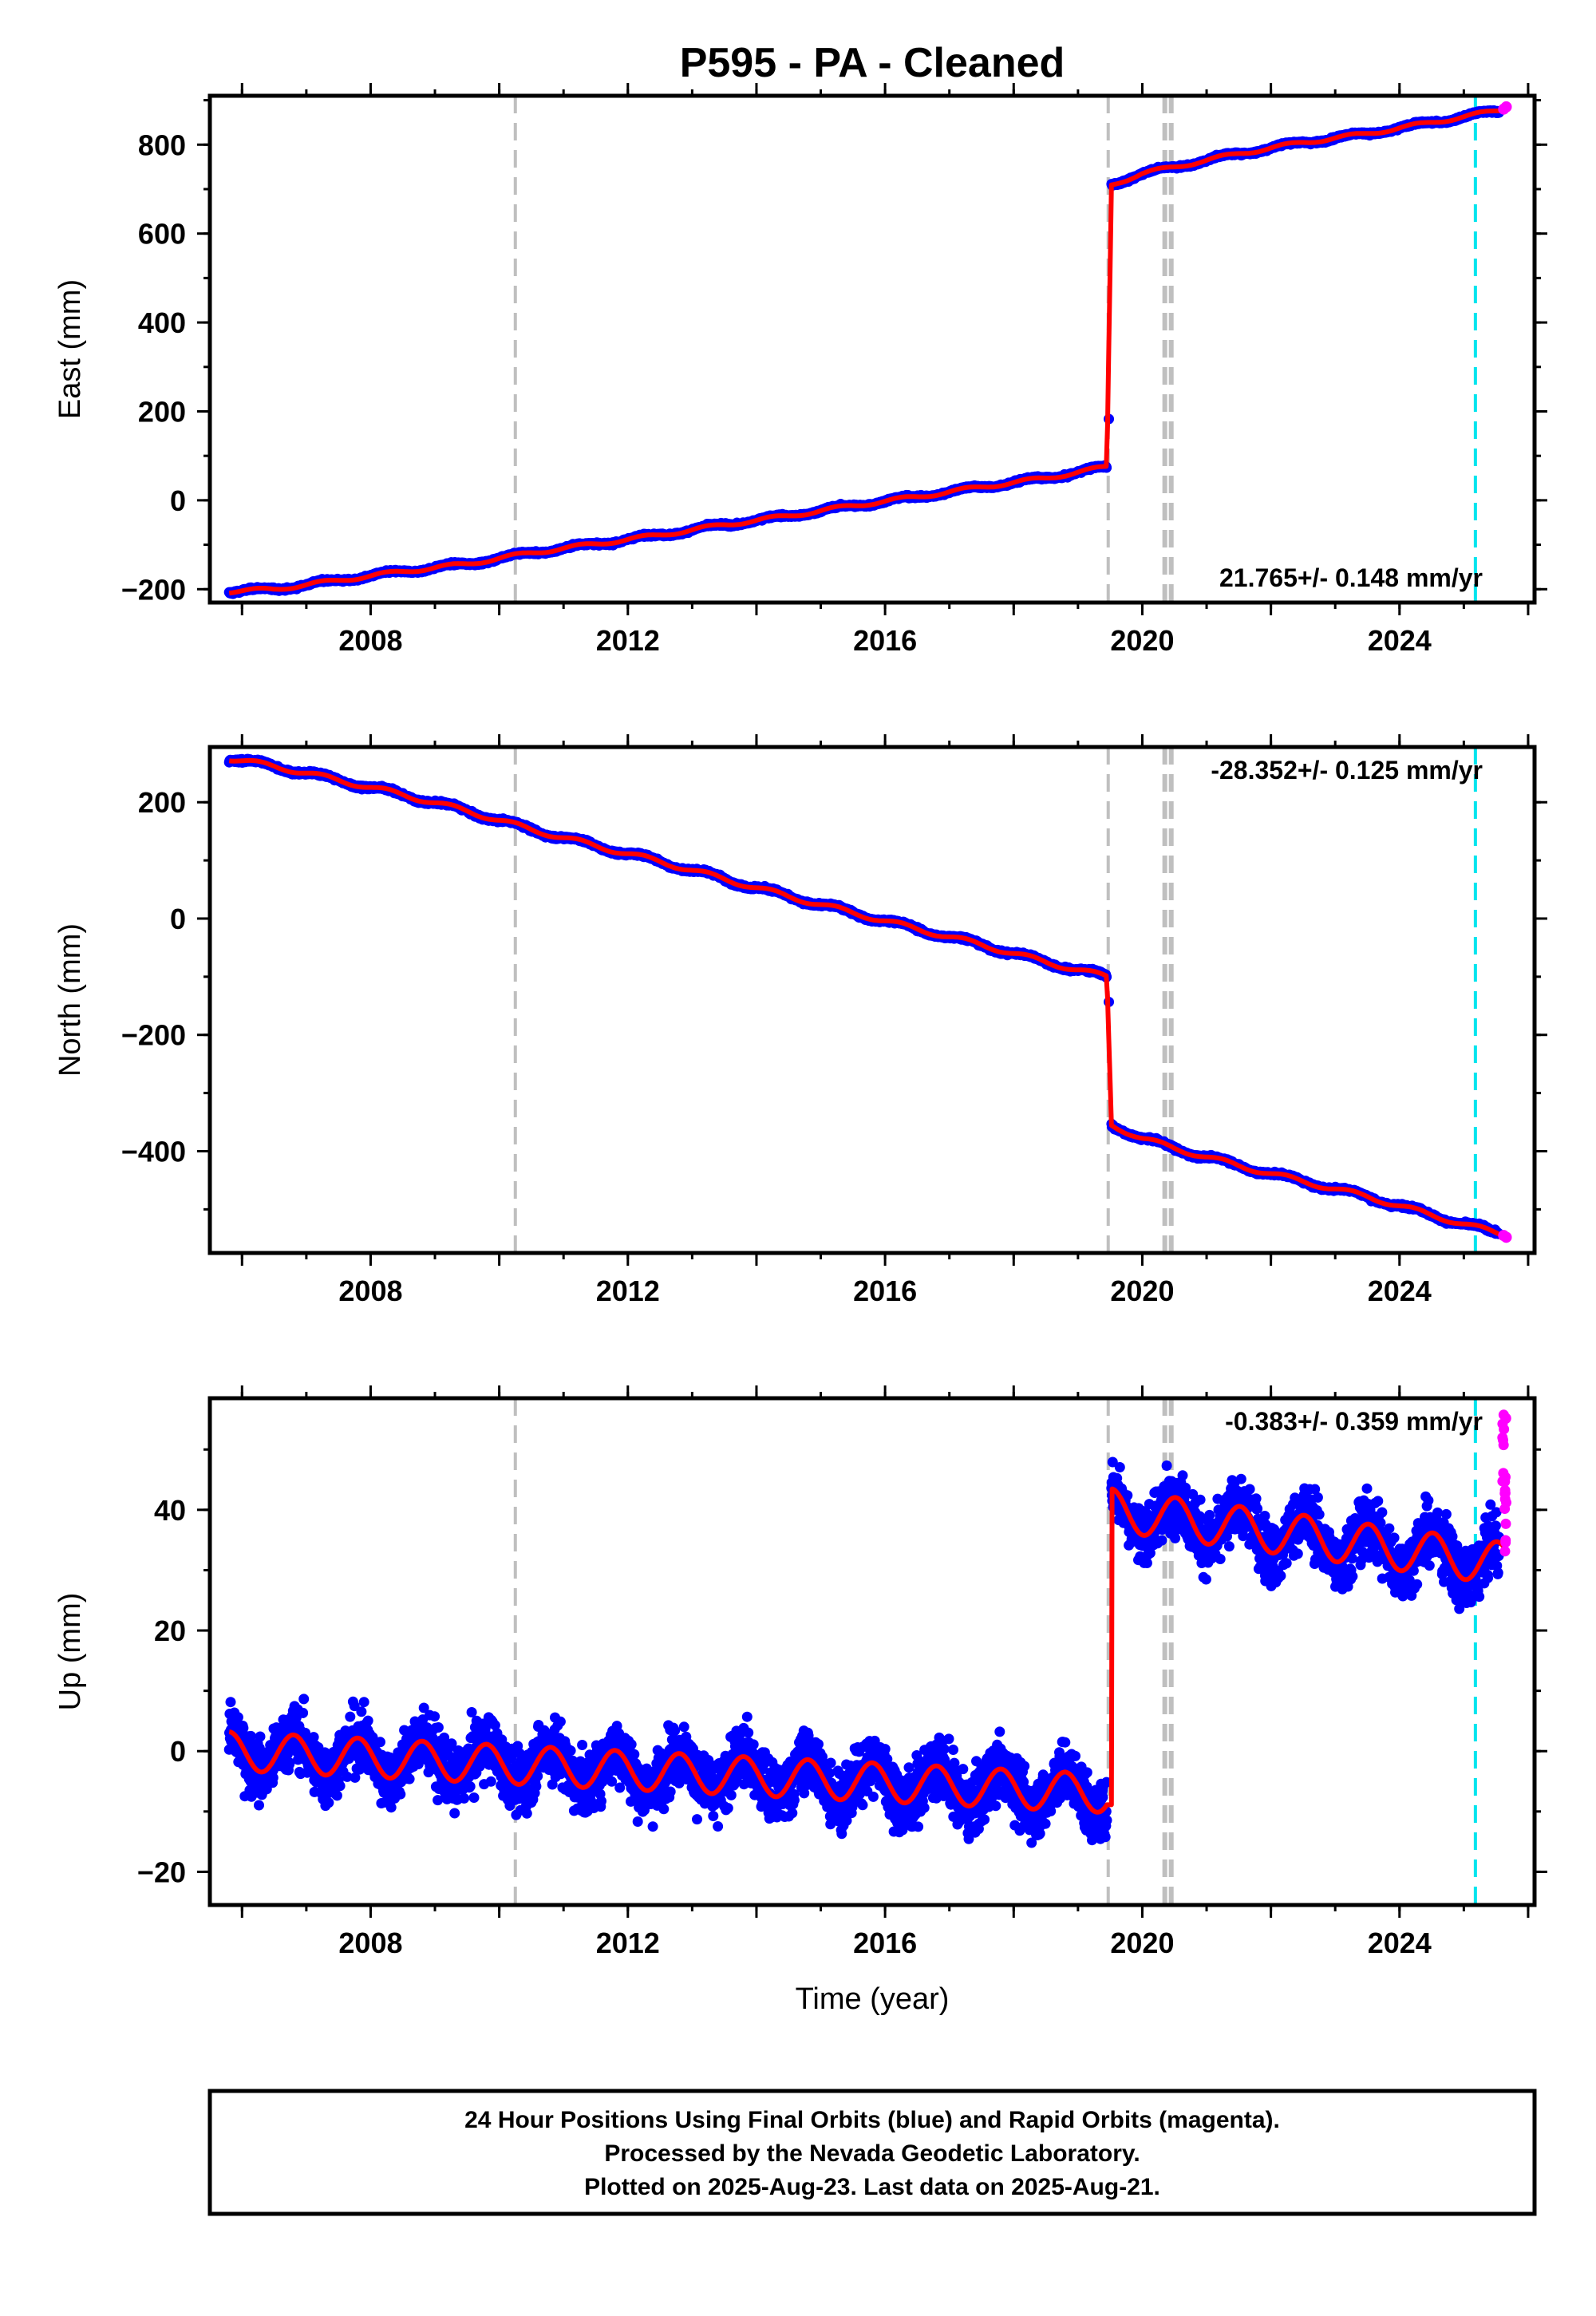 The height and width of the screenshot is (2316, 1596). Describe the element at coordinates (162, 234) in the screenshot. I see `y-tick-label: 600` at that location.